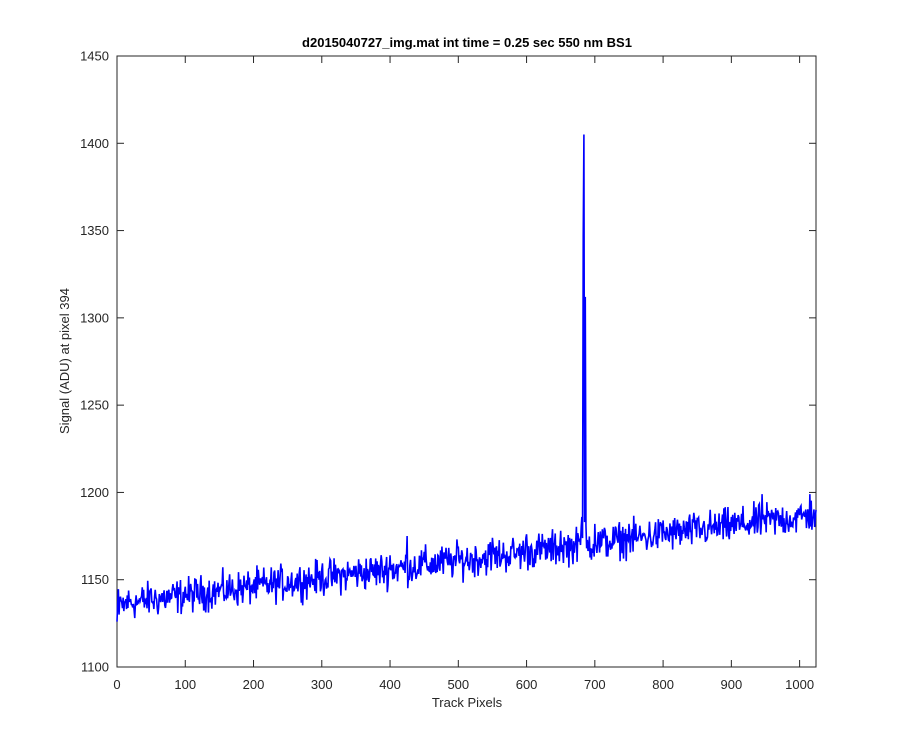 This screenshot has height=750, width=900. Describe the element at coordinates (663, 684) in the screenshot. I see `x-tick-label: 800` at that location.